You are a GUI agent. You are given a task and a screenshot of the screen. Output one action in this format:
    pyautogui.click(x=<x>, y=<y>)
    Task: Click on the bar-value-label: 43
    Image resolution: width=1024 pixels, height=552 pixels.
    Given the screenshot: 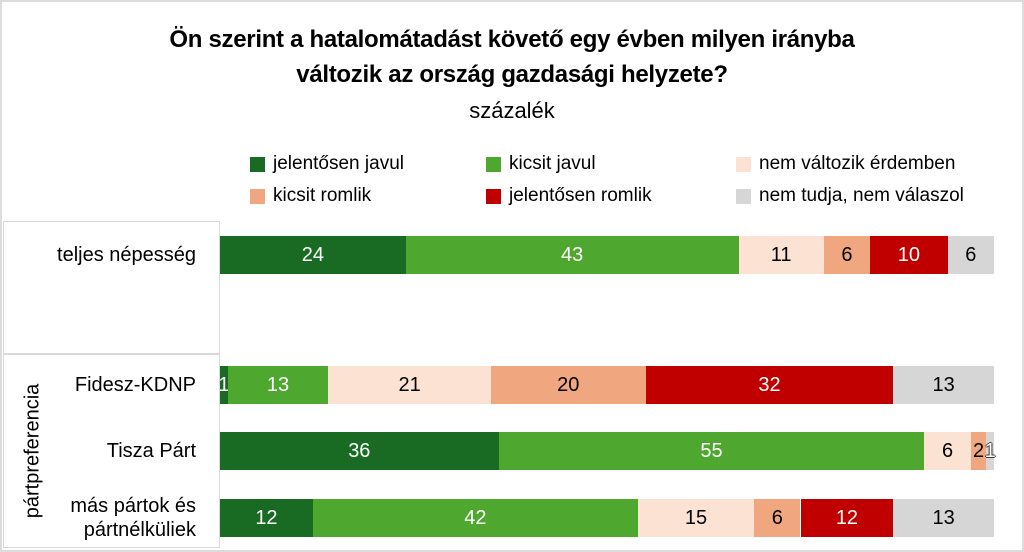 What is the action you would take?
    pyautogui.click(x=572, y=254)
    